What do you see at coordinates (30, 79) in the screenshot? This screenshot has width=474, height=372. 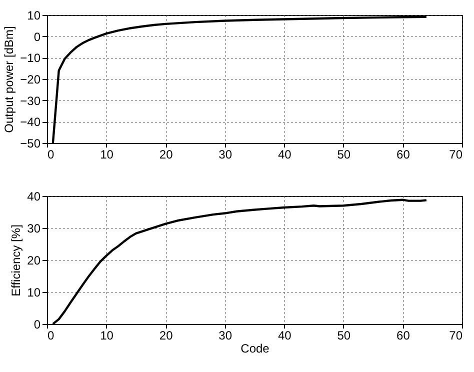 I see `y-tick-label: −20` at bounding box center [30, 79].